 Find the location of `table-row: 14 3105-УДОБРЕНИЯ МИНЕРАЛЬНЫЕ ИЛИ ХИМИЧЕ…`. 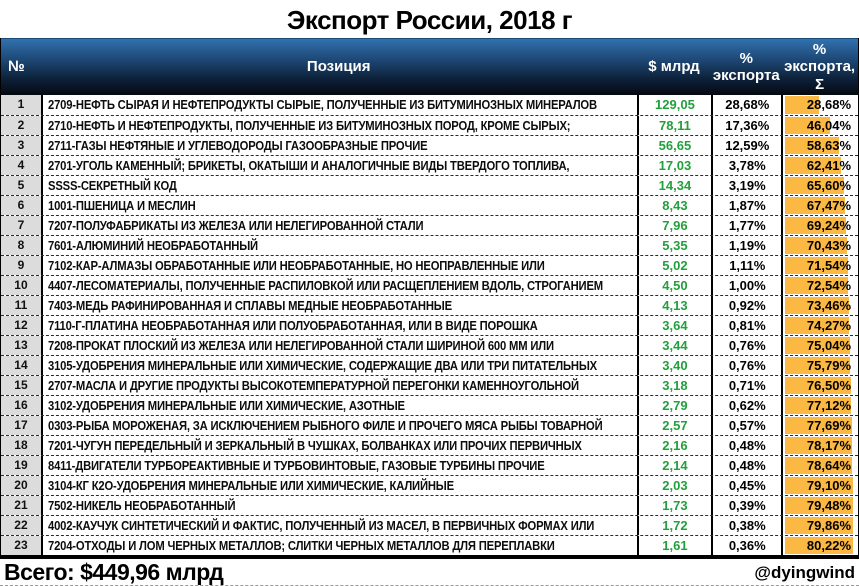

table-row: 14 3105-УДОБРЕНИЯ МИНЕРАЛЬНЫЕ ИЛИ ХИМИЧЕ… is located at coordinates (429, 365).